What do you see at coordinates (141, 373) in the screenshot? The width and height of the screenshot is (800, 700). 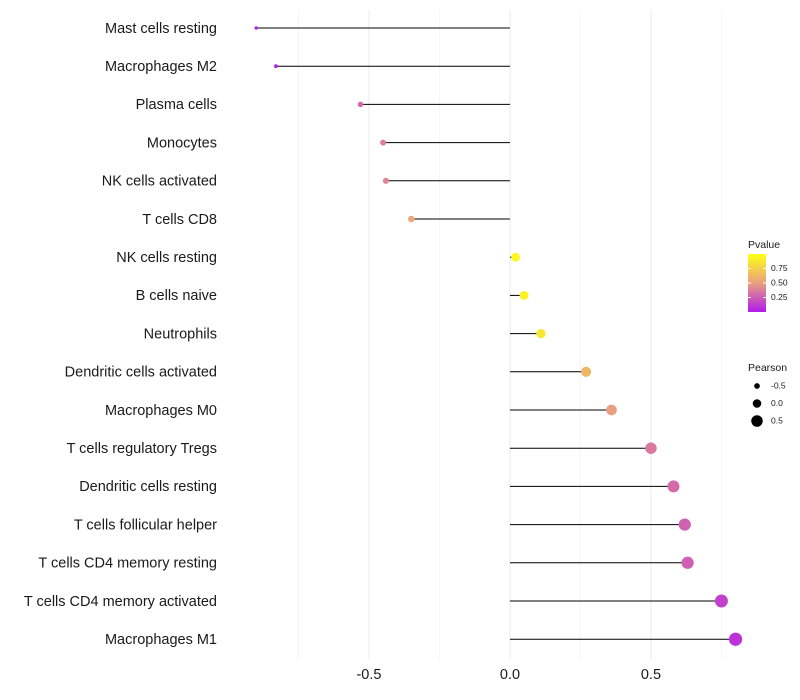 I see `category-label: Dendritic cells activated` at bounding box center [141, 373].